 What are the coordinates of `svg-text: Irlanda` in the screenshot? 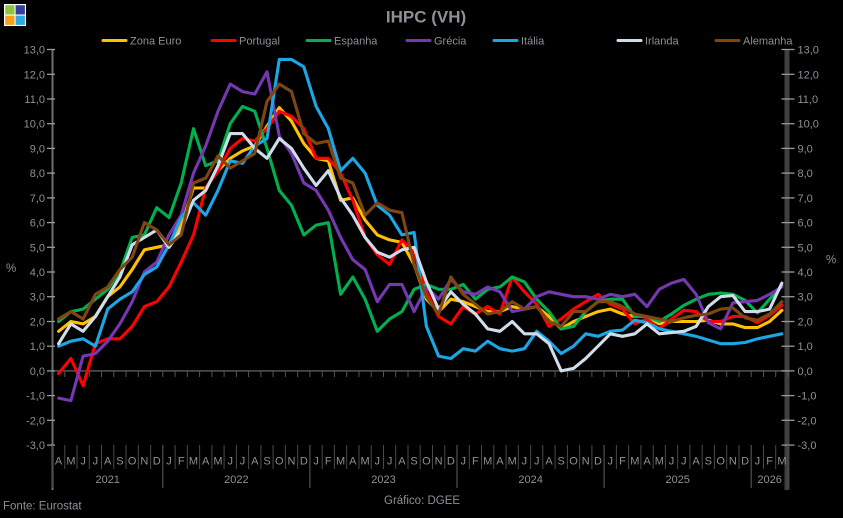 It's located at (662, 42).